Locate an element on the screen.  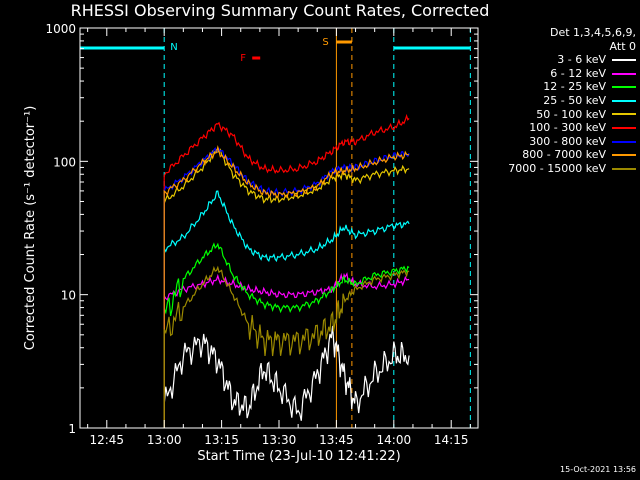
night-flag-label: N is located at coordinates (173, 47).